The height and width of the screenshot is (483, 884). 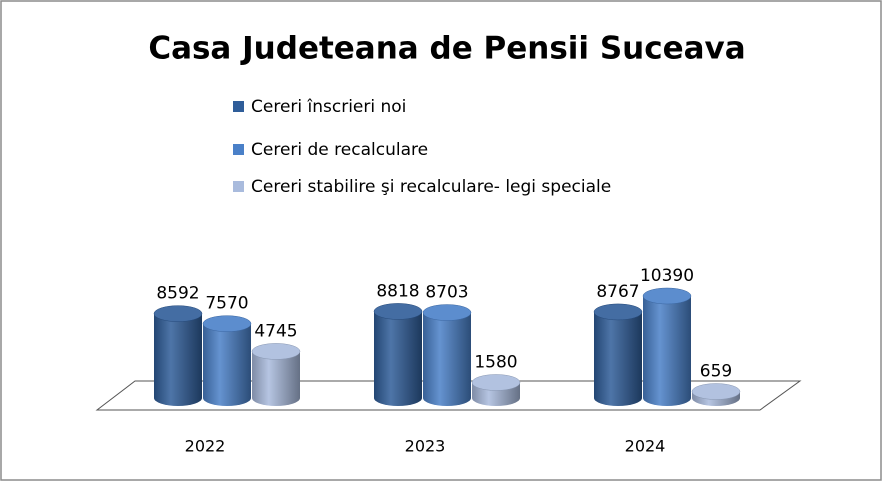 I want to click on data-label: 8592, so click(x=177, y=294).